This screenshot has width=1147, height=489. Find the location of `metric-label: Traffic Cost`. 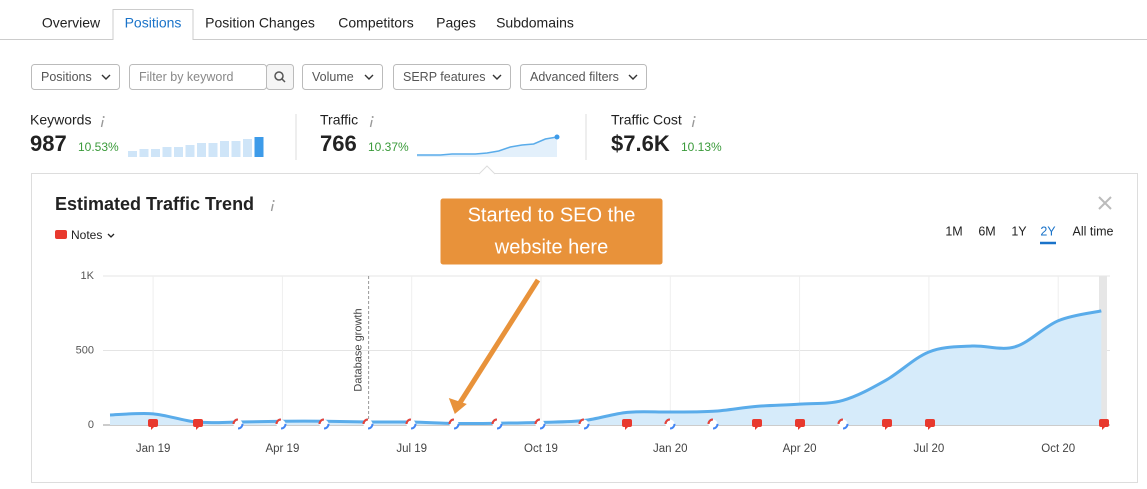

metric-label: Traffic Cost is located at coordinates (646, 120).